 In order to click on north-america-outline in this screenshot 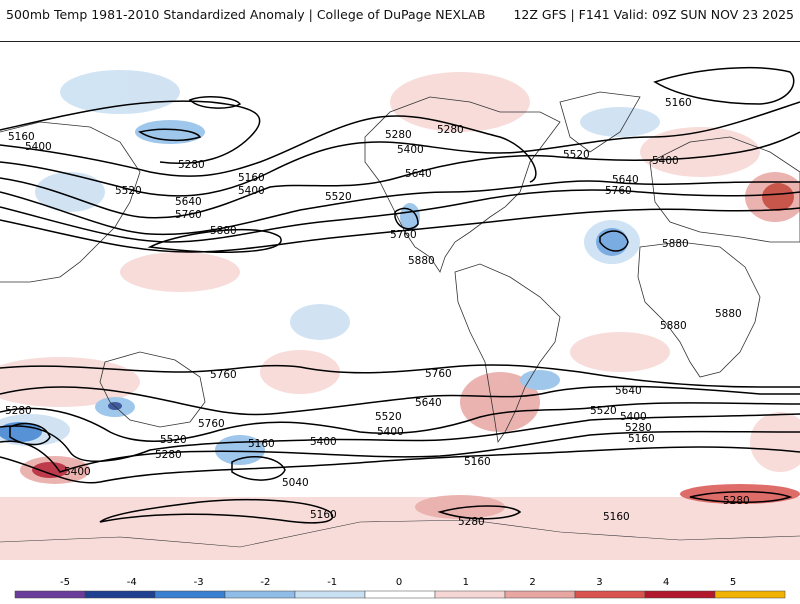, I will do `click(462, 184)`.